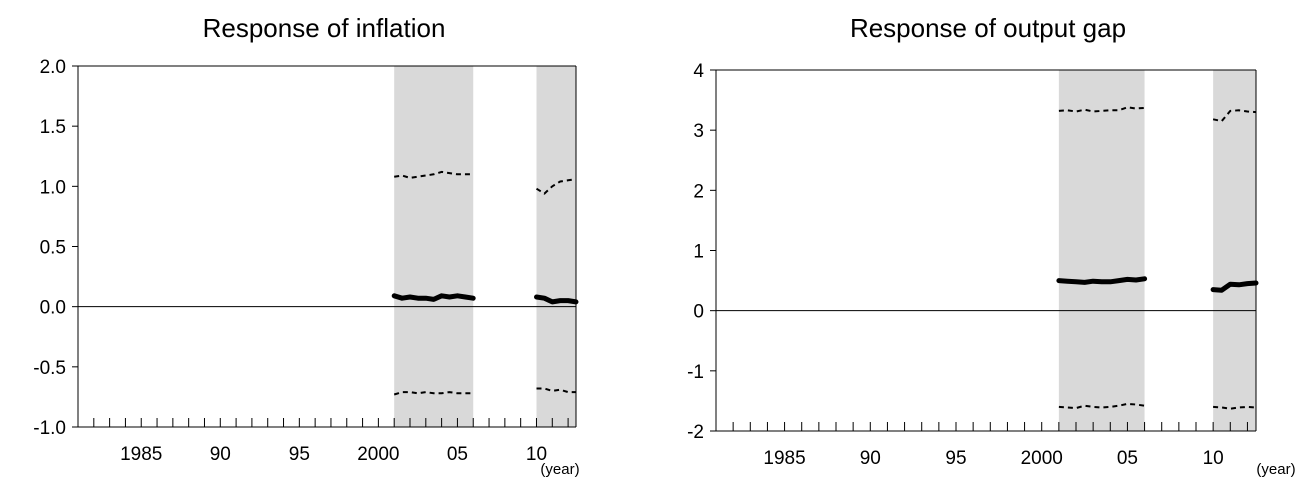 This screenshot has width=1307, height=493. What do you see at coordinates (53, 248) in the screenshot?
I see `y-tick-label: 0.5` at bounding box center [53, 248].